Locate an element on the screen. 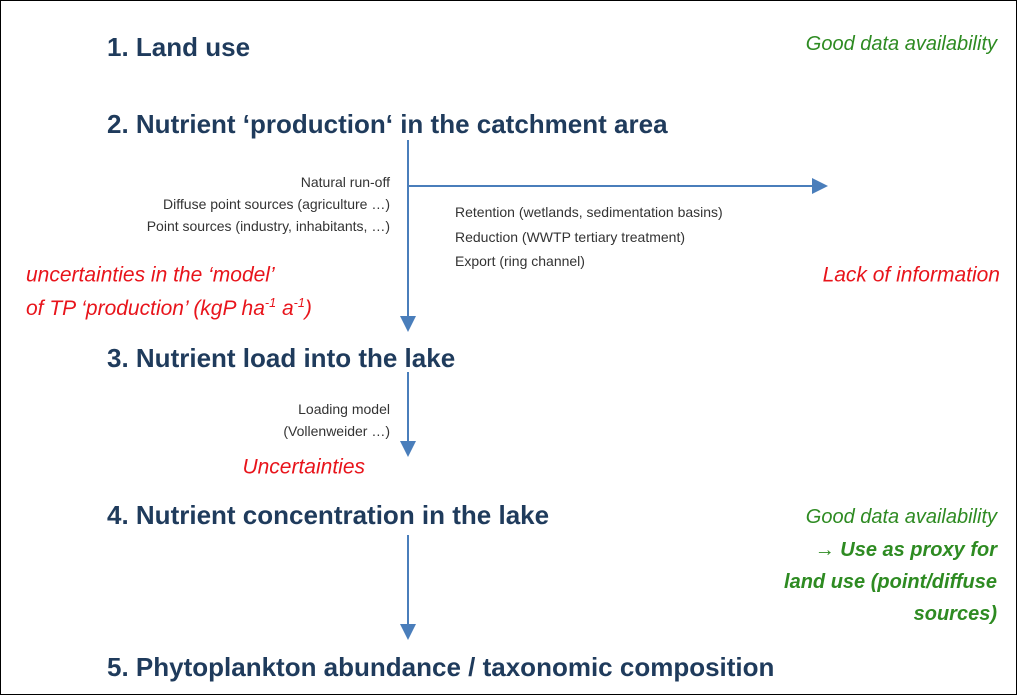 The height and width of the screenshot is (695, 1017). heading: 4. Nutrient concentration in the lake is located at coordinates (328, 515).